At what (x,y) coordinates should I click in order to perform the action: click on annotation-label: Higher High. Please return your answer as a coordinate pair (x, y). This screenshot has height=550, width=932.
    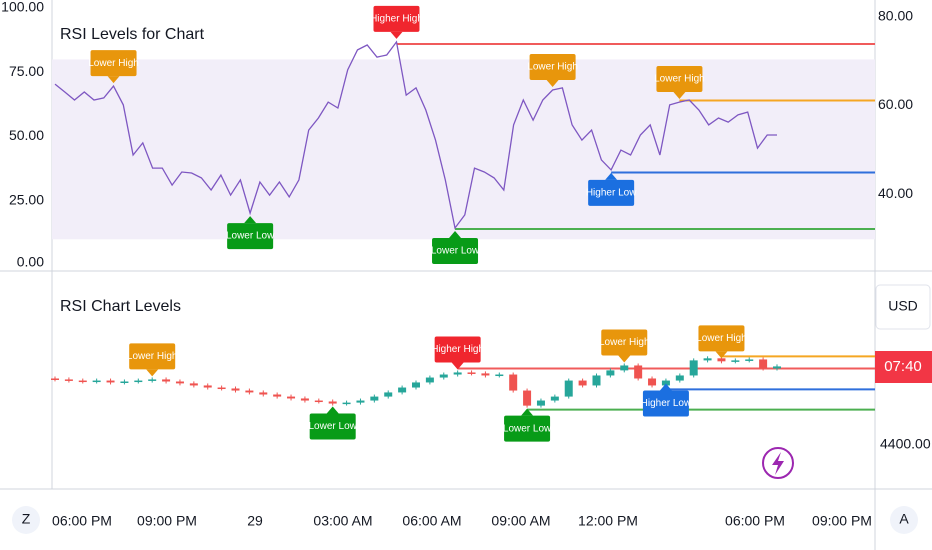
    Looking at the image, I should click on (396, 19).